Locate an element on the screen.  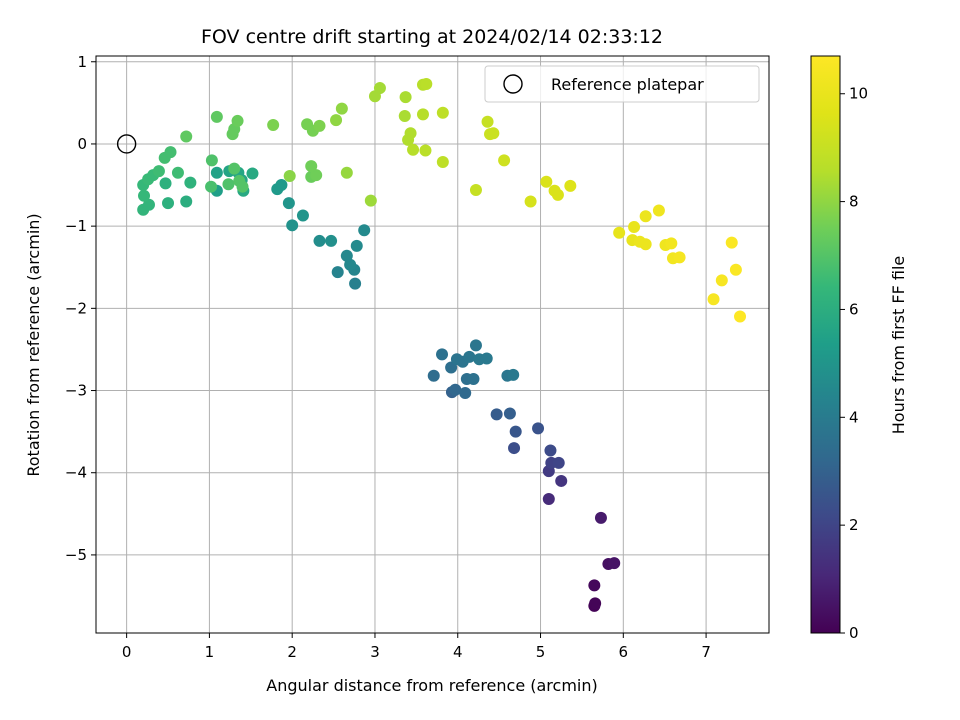
colorbar-tick-label: 0 is located at coordinates (854, 633).